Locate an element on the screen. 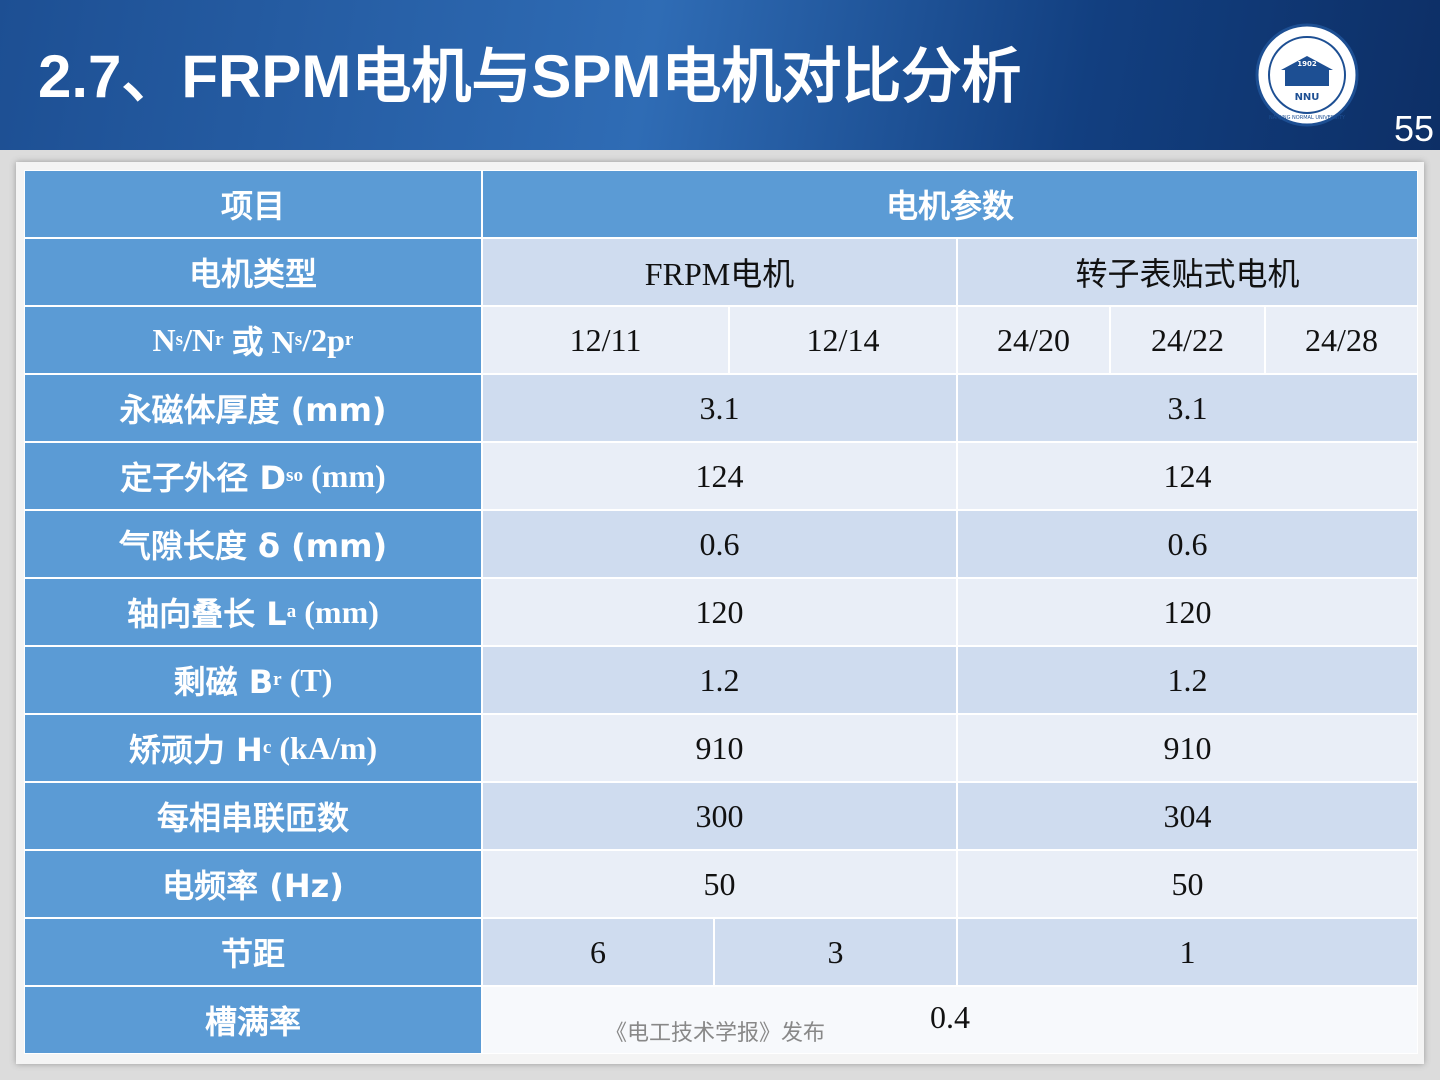 This screenshot has height=1080, width=1440. page-number: 55 is located at coordinates (1413, 128).